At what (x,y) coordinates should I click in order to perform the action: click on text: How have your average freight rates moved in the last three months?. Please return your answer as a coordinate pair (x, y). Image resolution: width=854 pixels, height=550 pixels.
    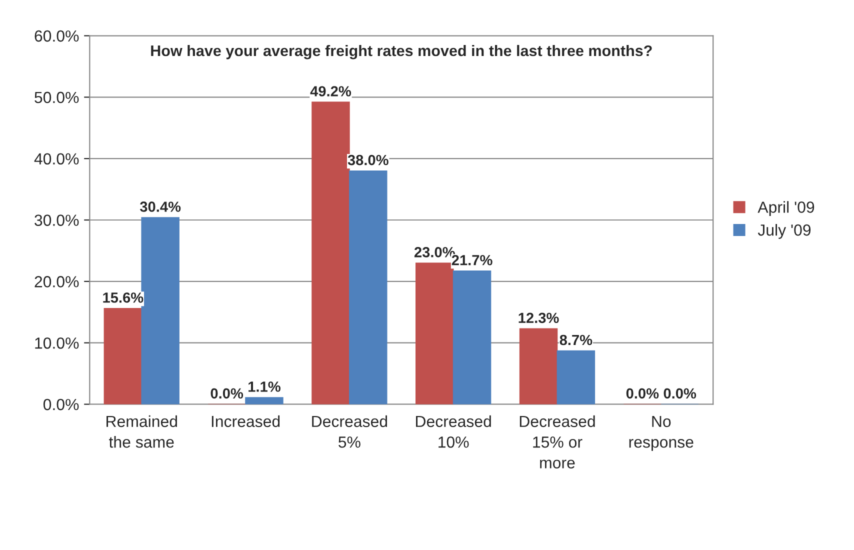
    Looking at the image, I should click on (401, 52).